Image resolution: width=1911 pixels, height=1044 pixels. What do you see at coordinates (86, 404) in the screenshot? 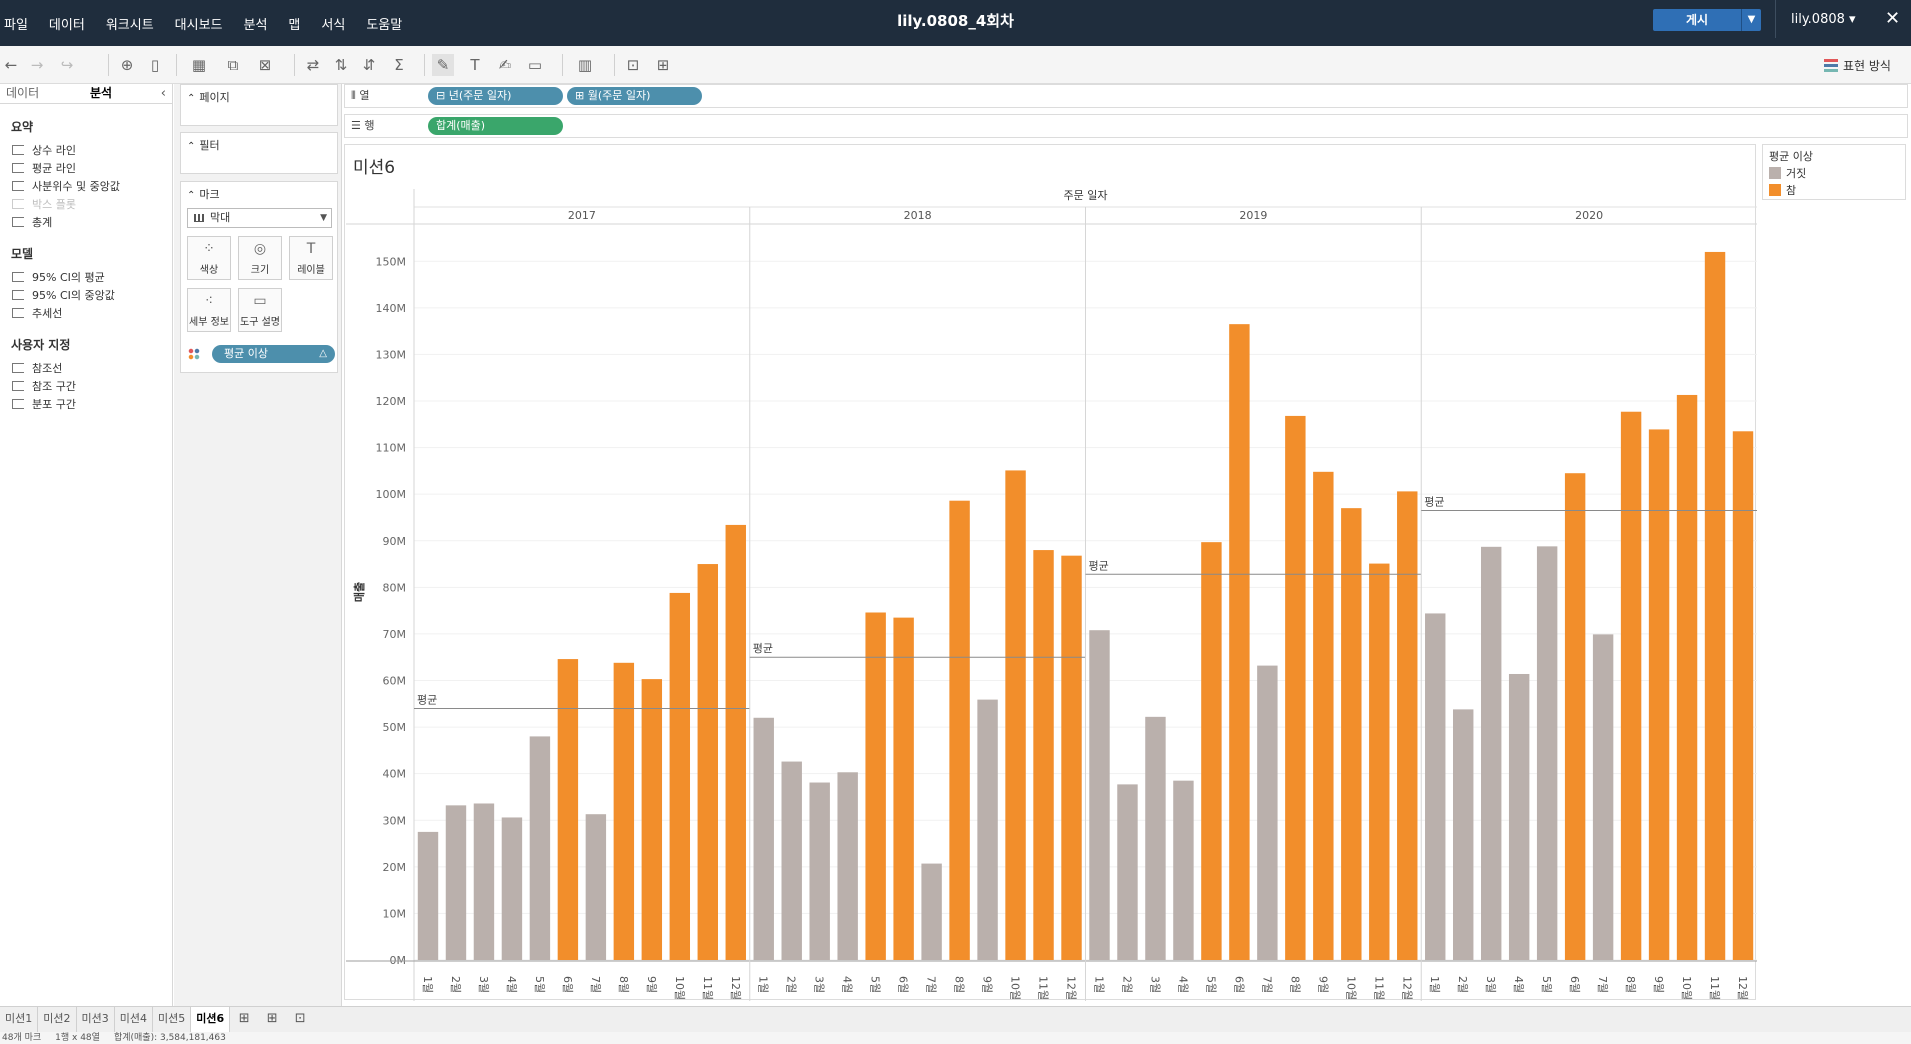
I see `analytics-item-distribution-band: 분포 구간` at bounding box center [86, 404].